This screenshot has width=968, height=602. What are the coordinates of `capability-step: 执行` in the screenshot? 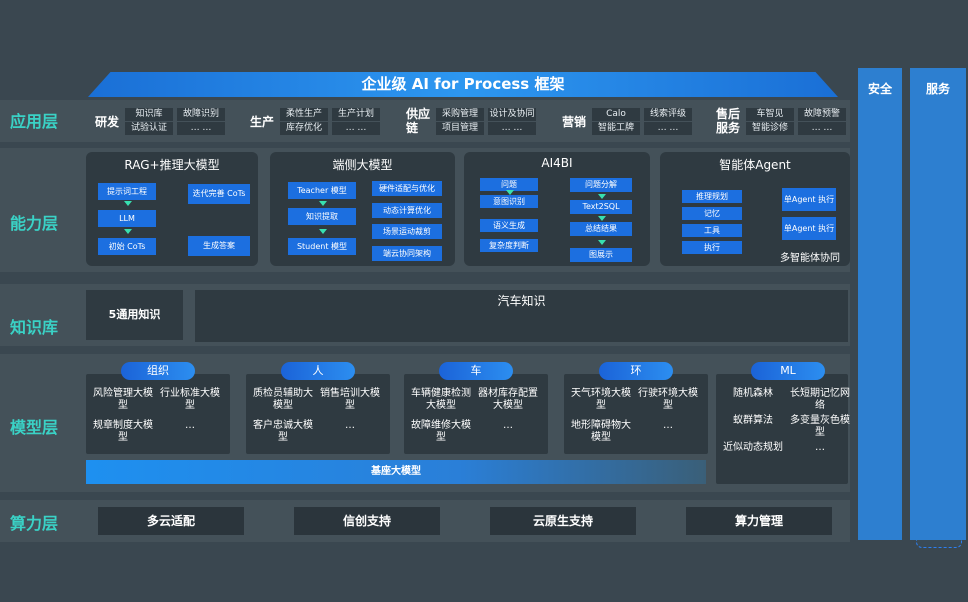 It's located at (712, 247).